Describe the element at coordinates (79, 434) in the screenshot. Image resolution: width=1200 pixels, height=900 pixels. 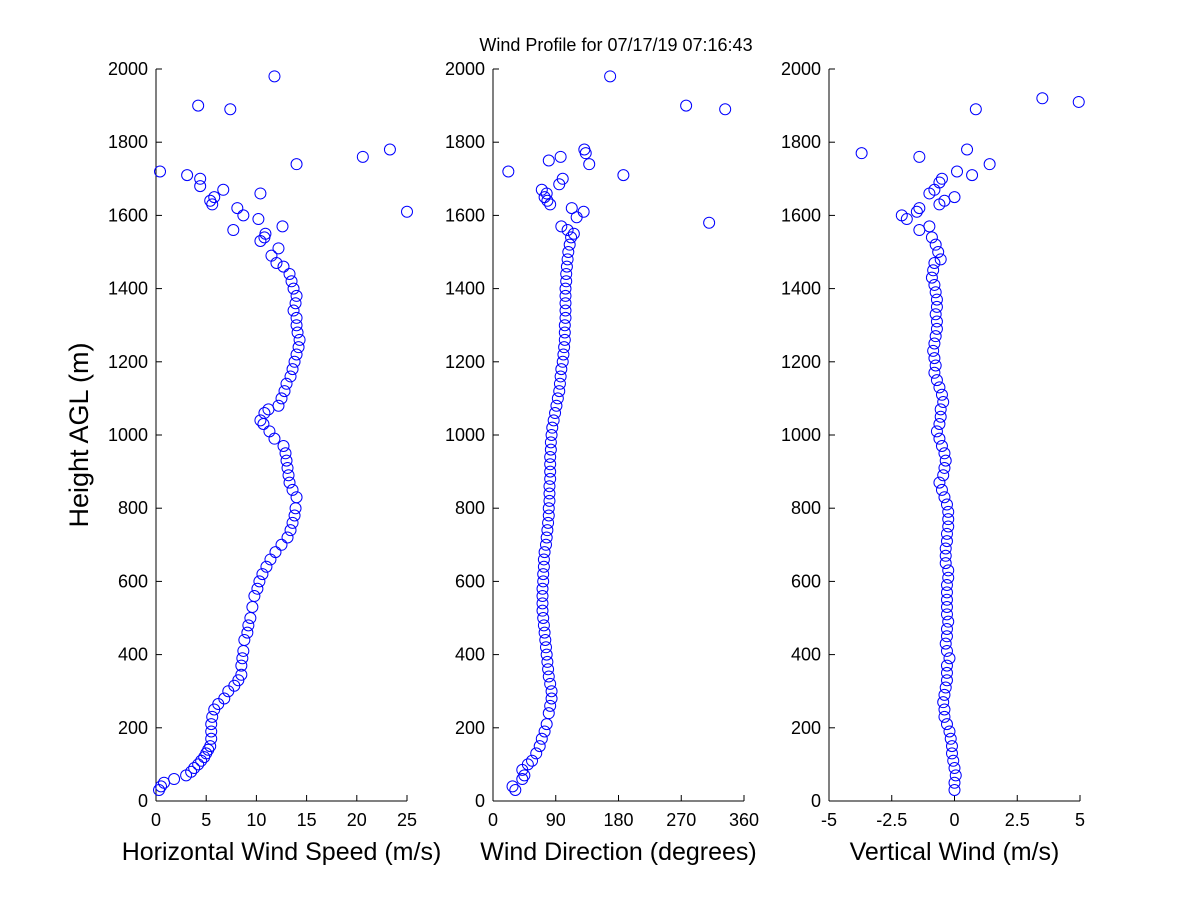
I see `y-axis-label: Height AGL (m)` at that location.